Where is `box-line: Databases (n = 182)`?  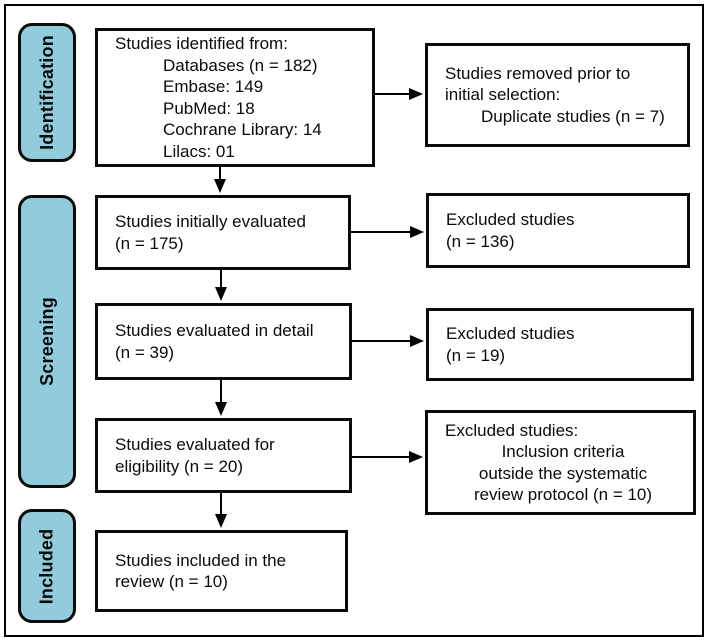
box-line: Databases (n = 182) is located at coordinates (240, 65).